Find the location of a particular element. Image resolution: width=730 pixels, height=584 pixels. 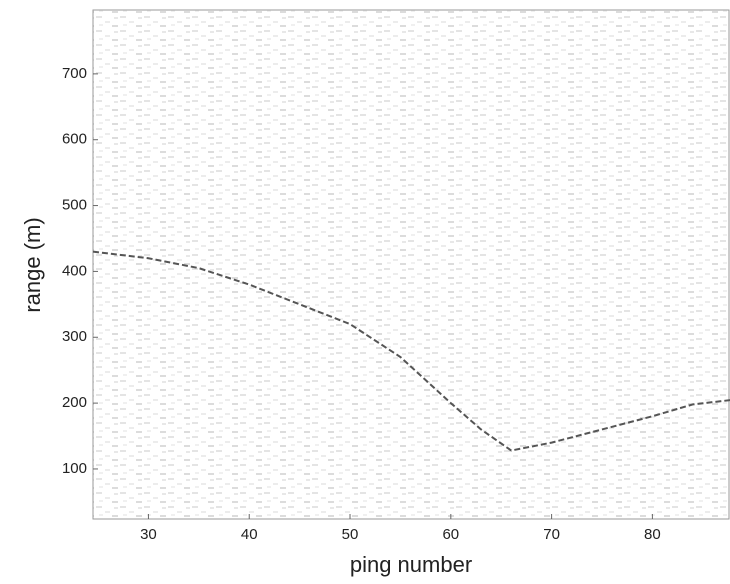

x-axis-label: ping number is located at coordinates (411, 564).